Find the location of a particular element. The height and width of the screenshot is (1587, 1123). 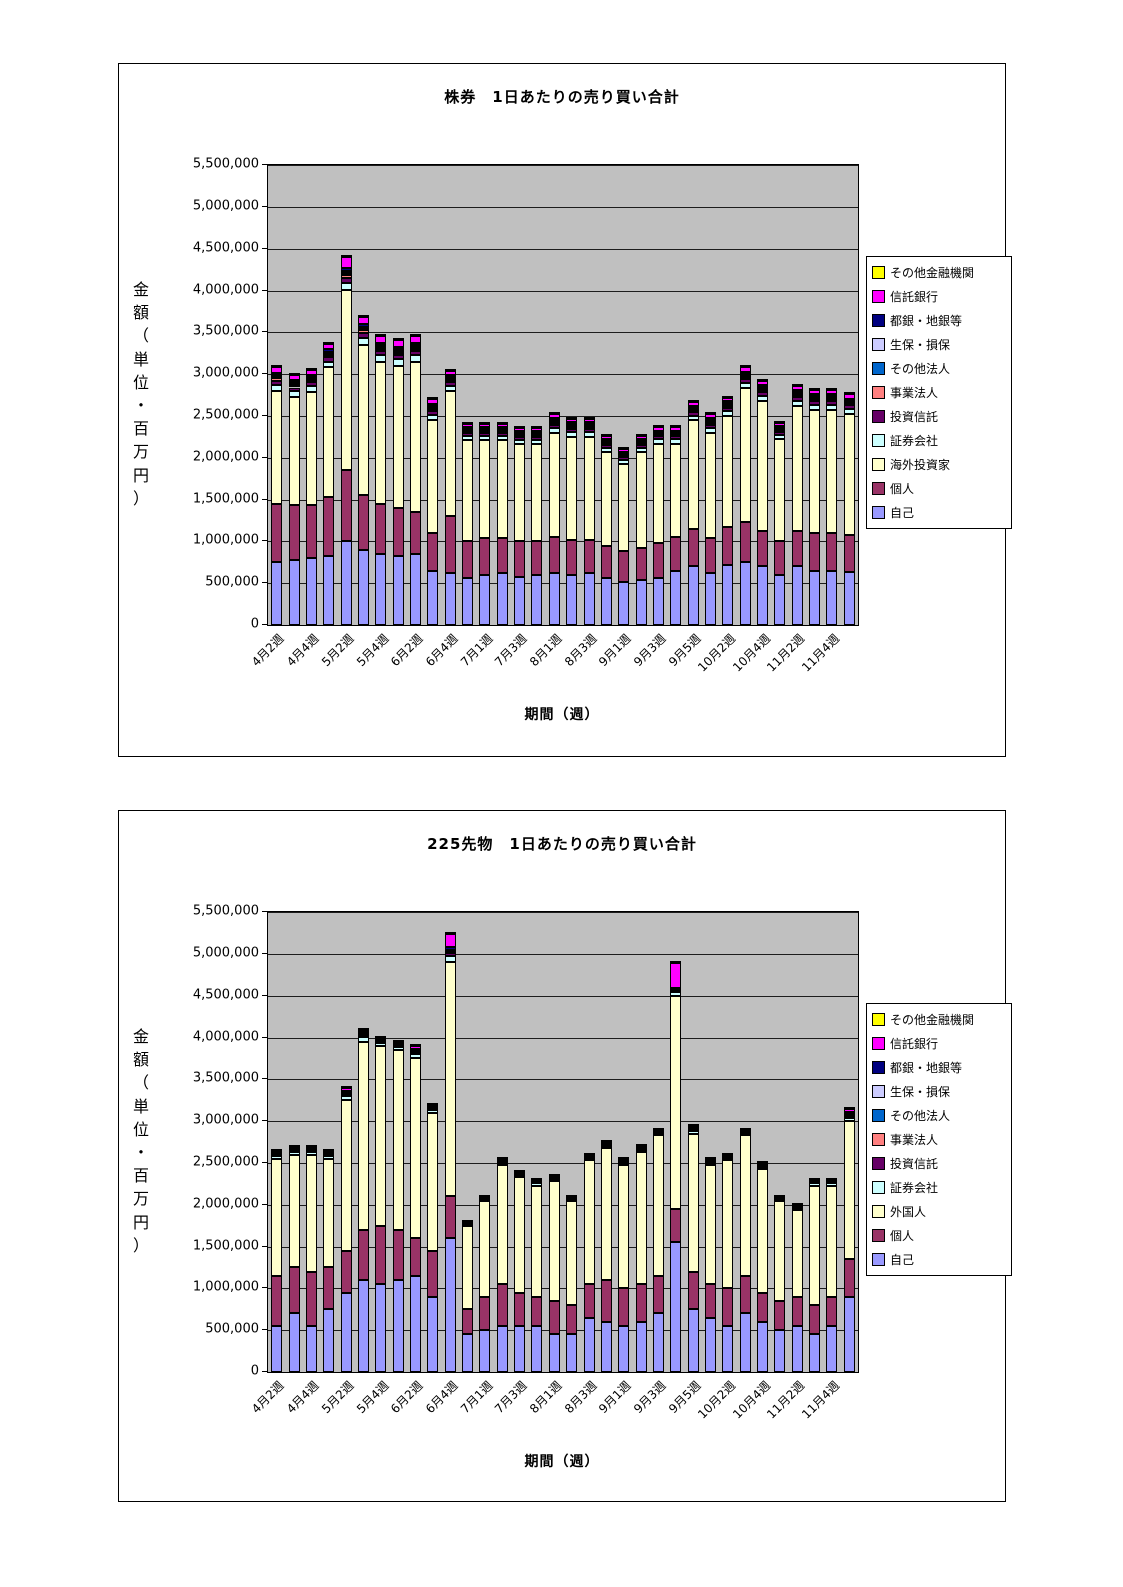

x-tick-label: 8月1週 is located at coordinates (545, 1397).